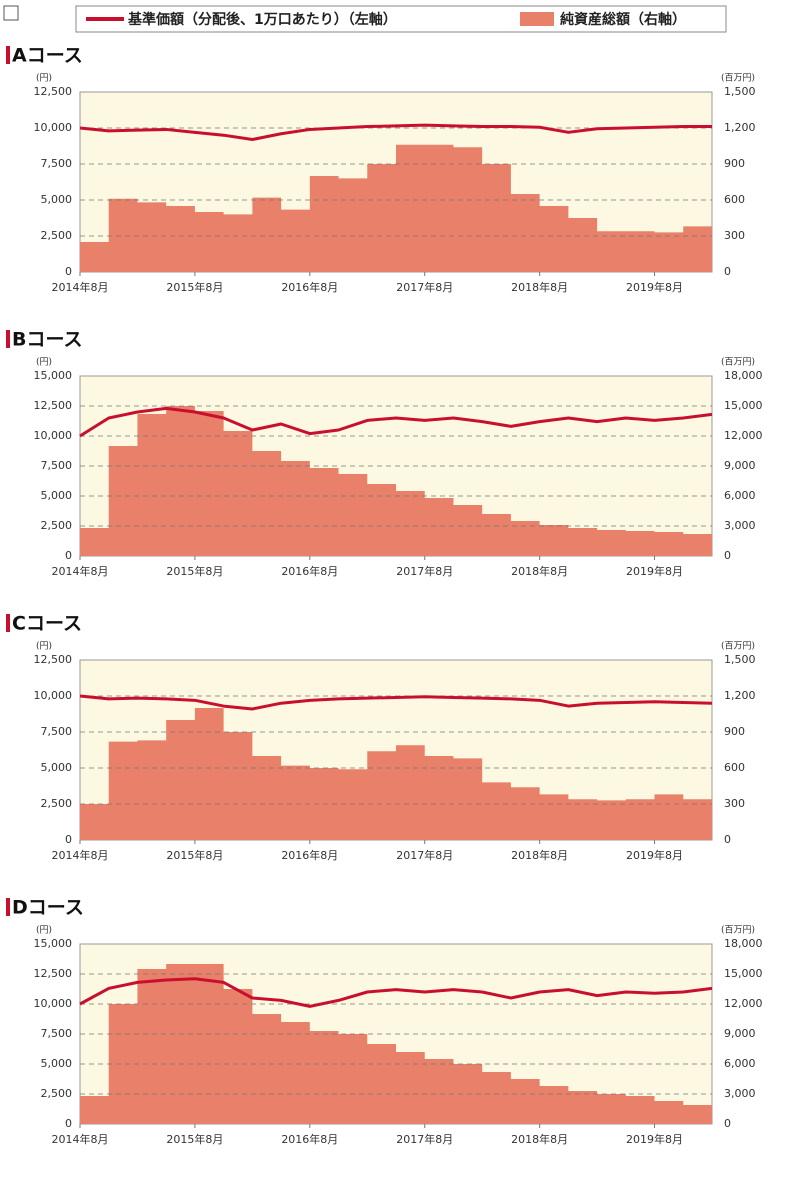 Image resolution: width=786 pixels, height=1179 pixels. Describe the element at coordinates (401, 19) in the screenshot. I see `legend-box` at that location.